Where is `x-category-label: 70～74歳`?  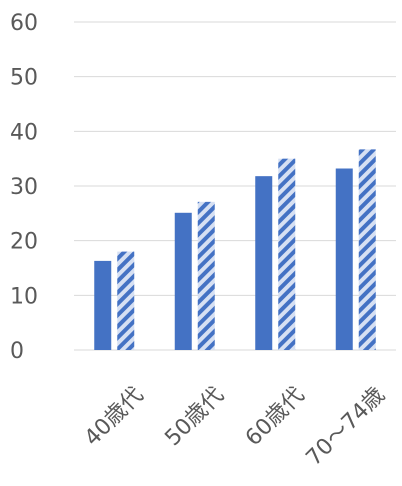
x-category-label: 70～74歳 is located at coordinates (346, 427).